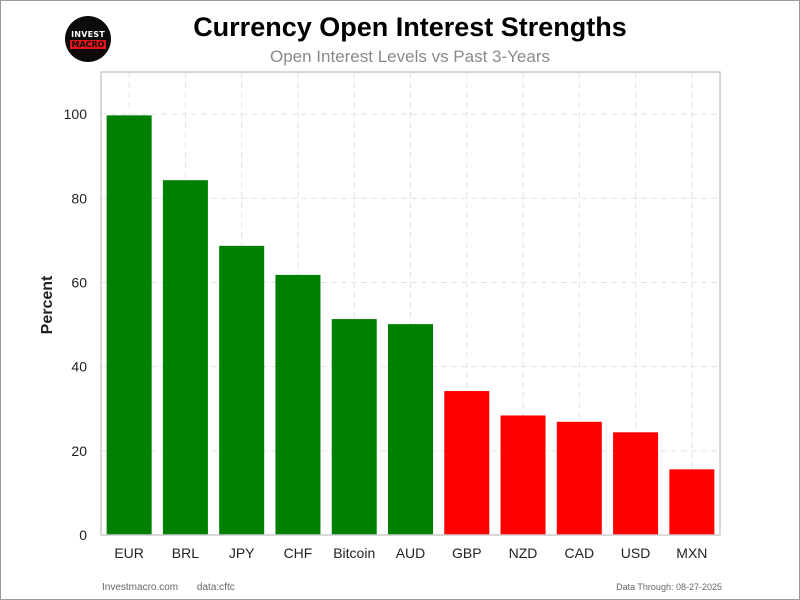  Describe the element at coordinates (79, 282) in the screenshot. I see `y-tick-label: 60` at that location.